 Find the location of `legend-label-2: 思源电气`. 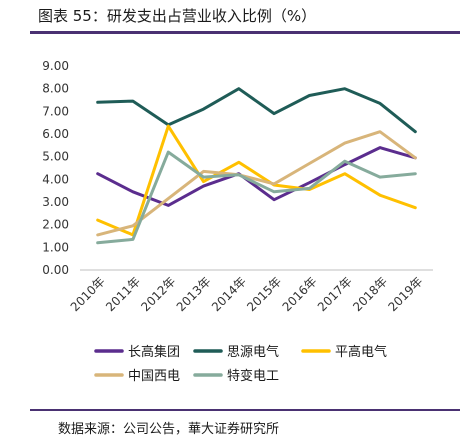

legend-label-2: 思源电气 is located at coordinates (253, 352).